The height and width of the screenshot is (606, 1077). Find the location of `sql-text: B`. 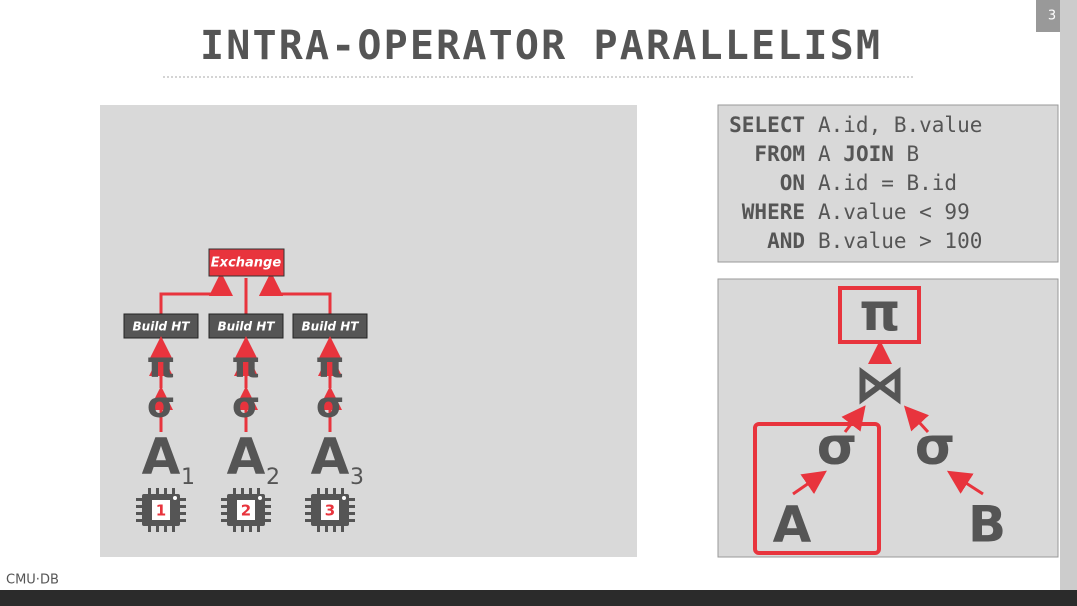

sql-text: B is located at coordinates (913, 154).